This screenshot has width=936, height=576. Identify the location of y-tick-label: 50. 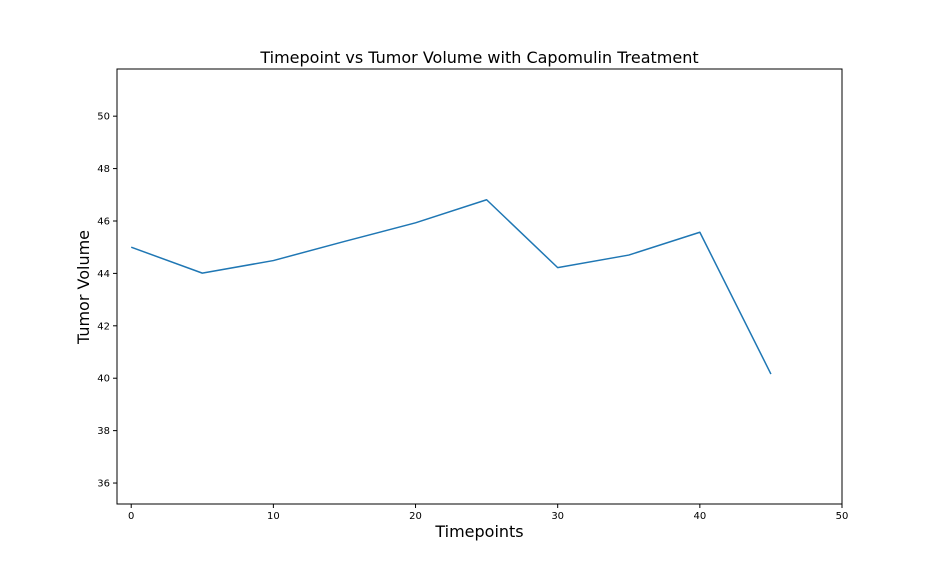
(103, 117).